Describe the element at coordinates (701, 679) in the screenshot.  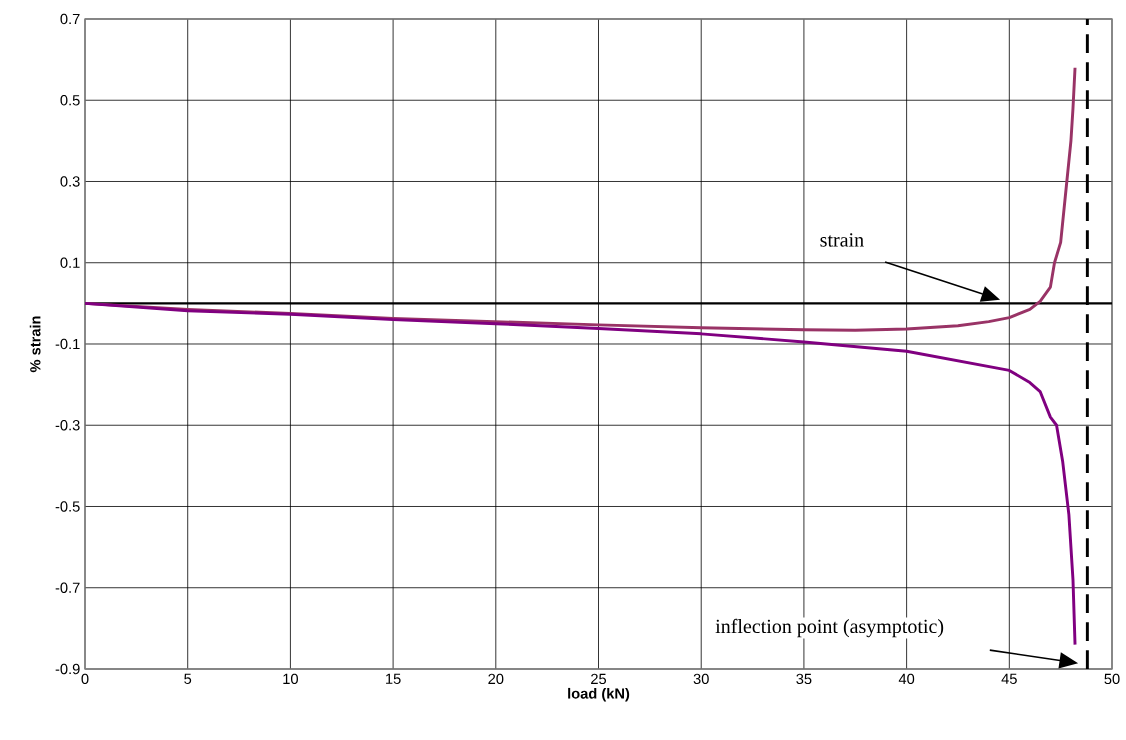
I see `x-tick-label: 30` at that location.